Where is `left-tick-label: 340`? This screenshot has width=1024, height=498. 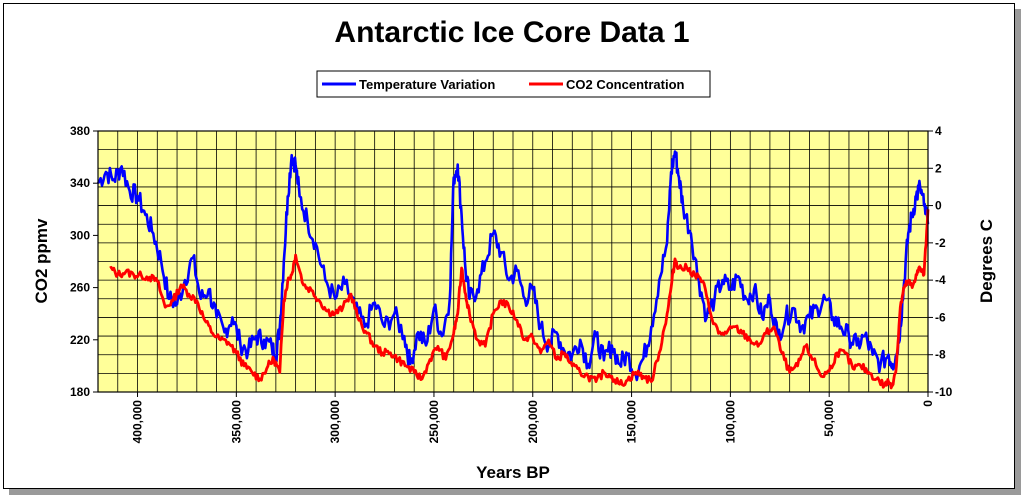 left-tick-label: 340 is located at coordinates (80, 183).